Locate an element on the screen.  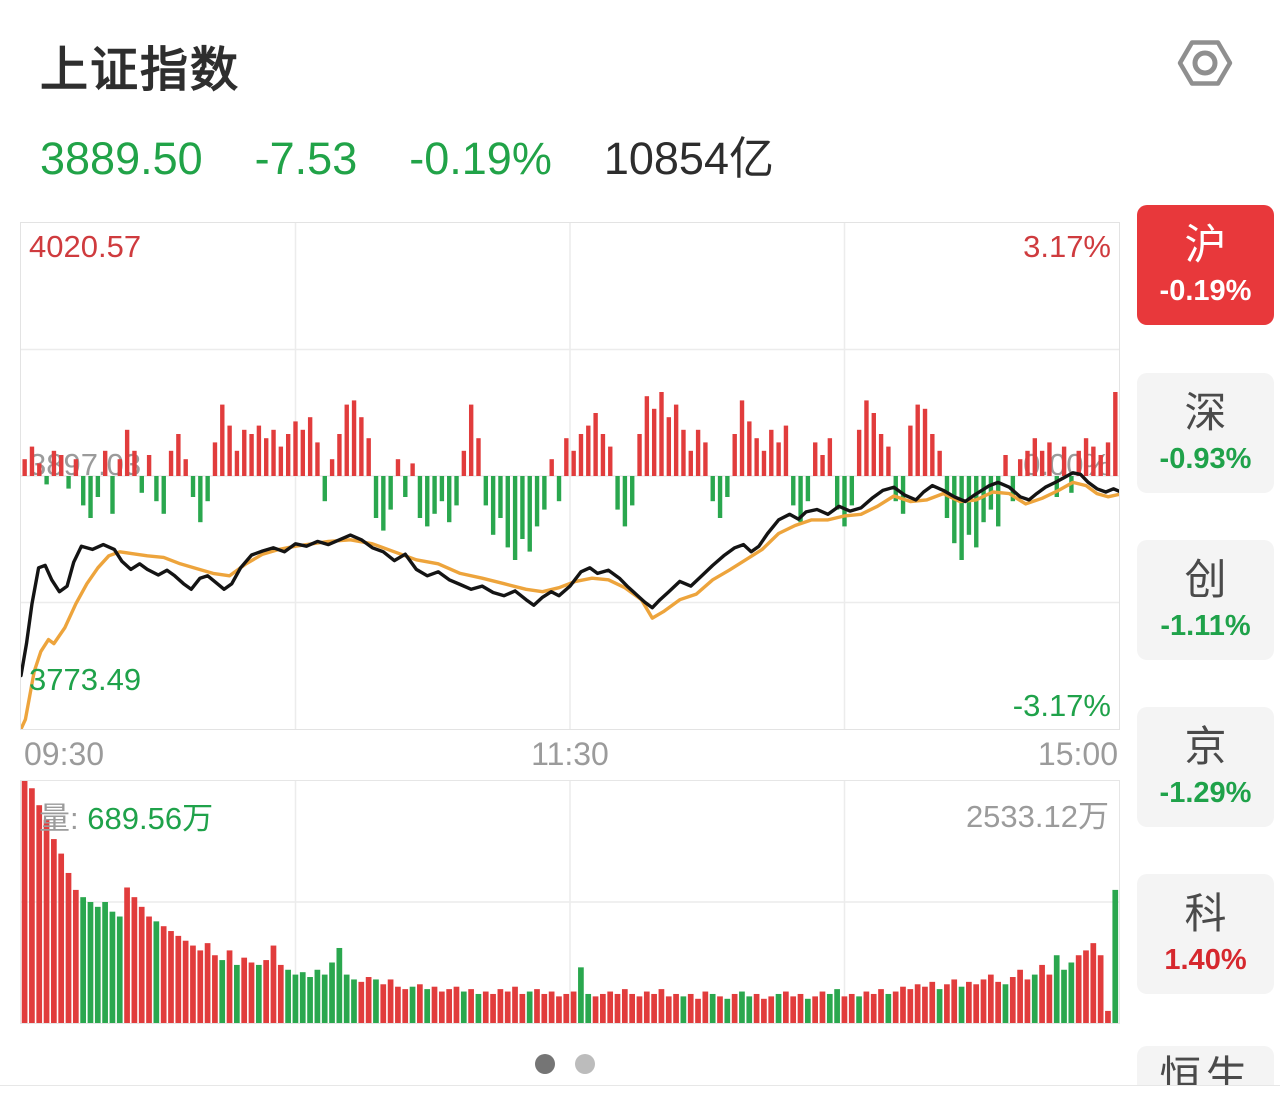
quote-row: 3889.50 -7.53 -0.19% 10854亿 is located at coordinates (407, 154).